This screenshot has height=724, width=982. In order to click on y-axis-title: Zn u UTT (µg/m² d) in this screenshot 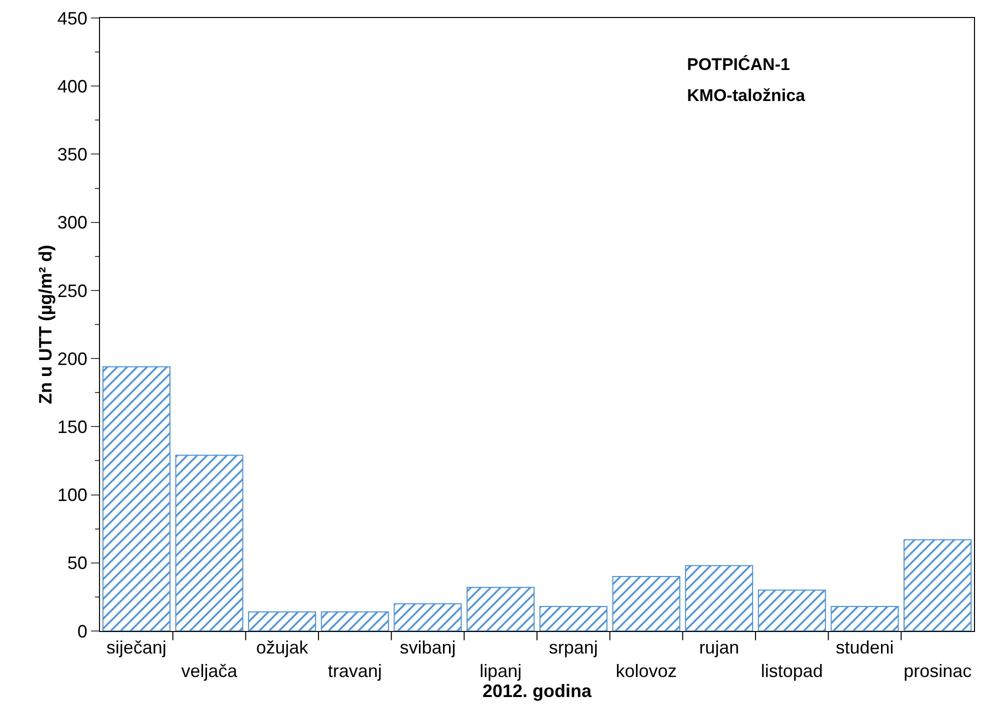, I will do `click(45, 324)`.